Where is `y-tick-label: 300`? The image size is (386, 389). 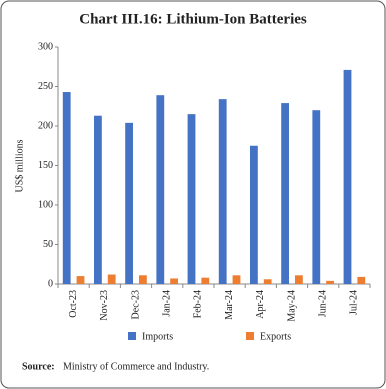
y-tick-label: 300 is located at coordinates (45, 46).